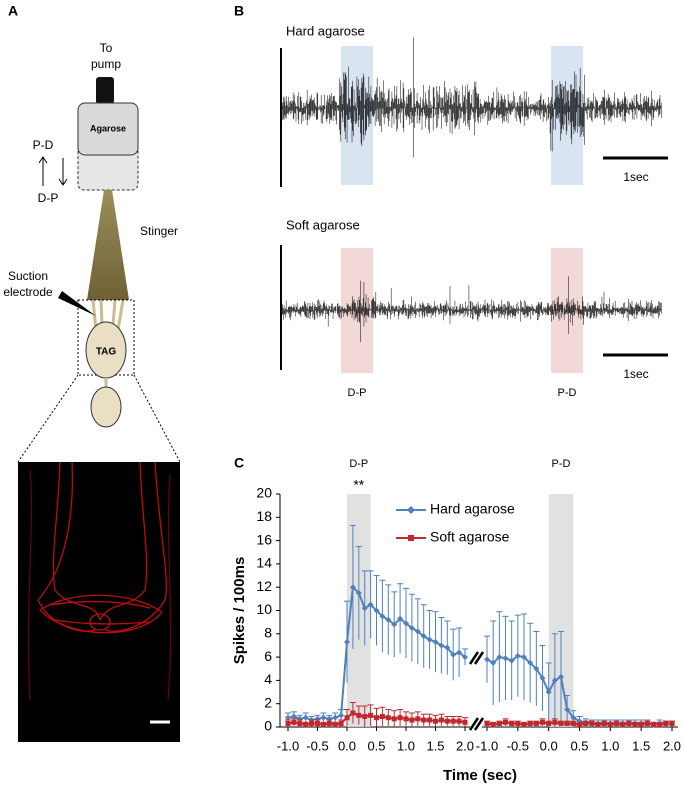  I want to click on x-tick-label: 0.5, so click(579, 745).